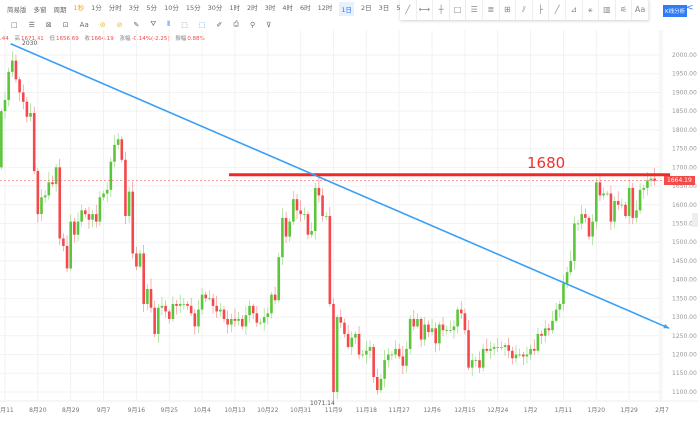  I want to click on tool-icon-6: ⊘, so click(119, 24).